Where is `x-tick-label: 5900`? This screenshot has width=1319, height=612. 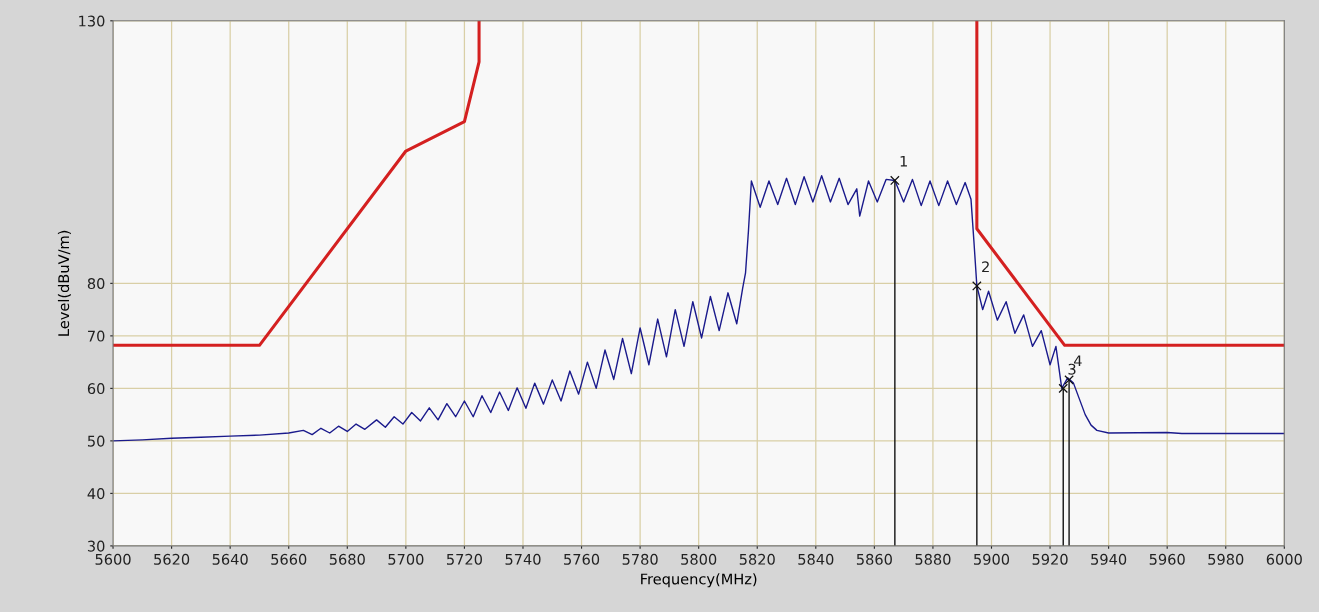 x-tick-label: 5900 is located at coordinates (992, 559).